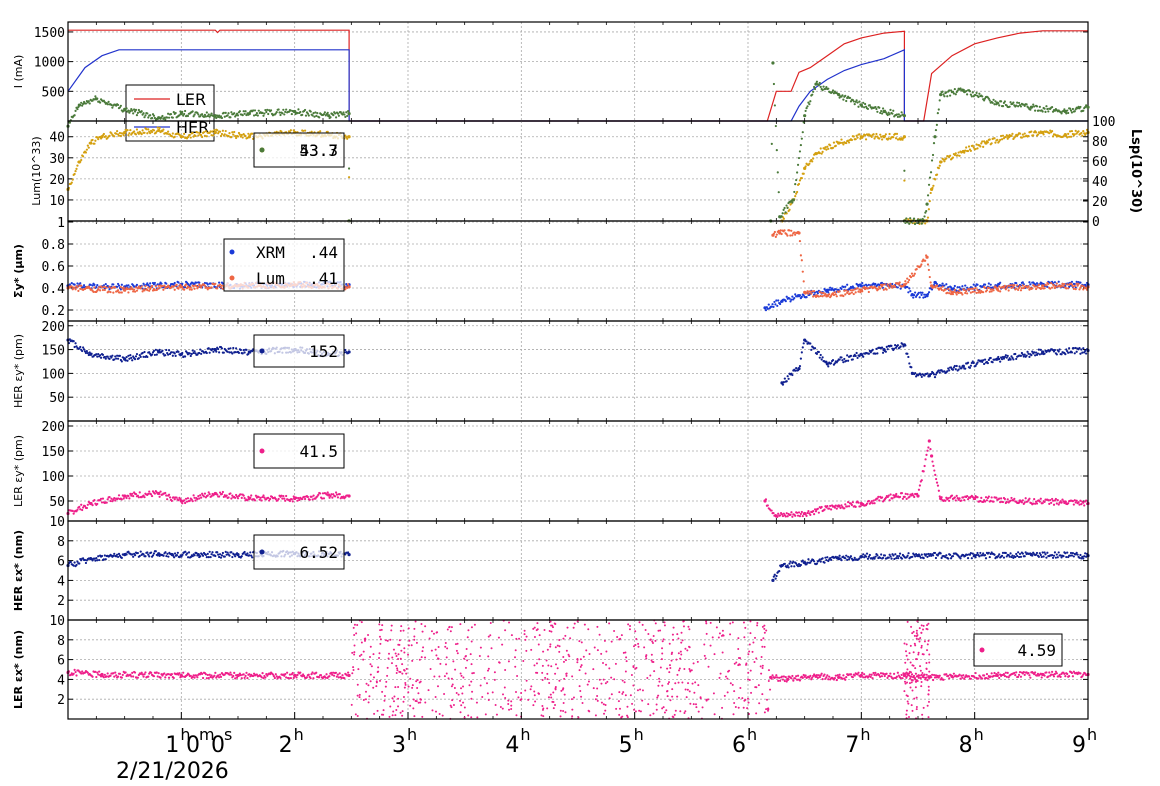 The height and width of the screenshot is (786, 1160). Describe the element at coordinates (18, 72) in the screenshot. I see `y-axis-label: I (mA)` at that location.